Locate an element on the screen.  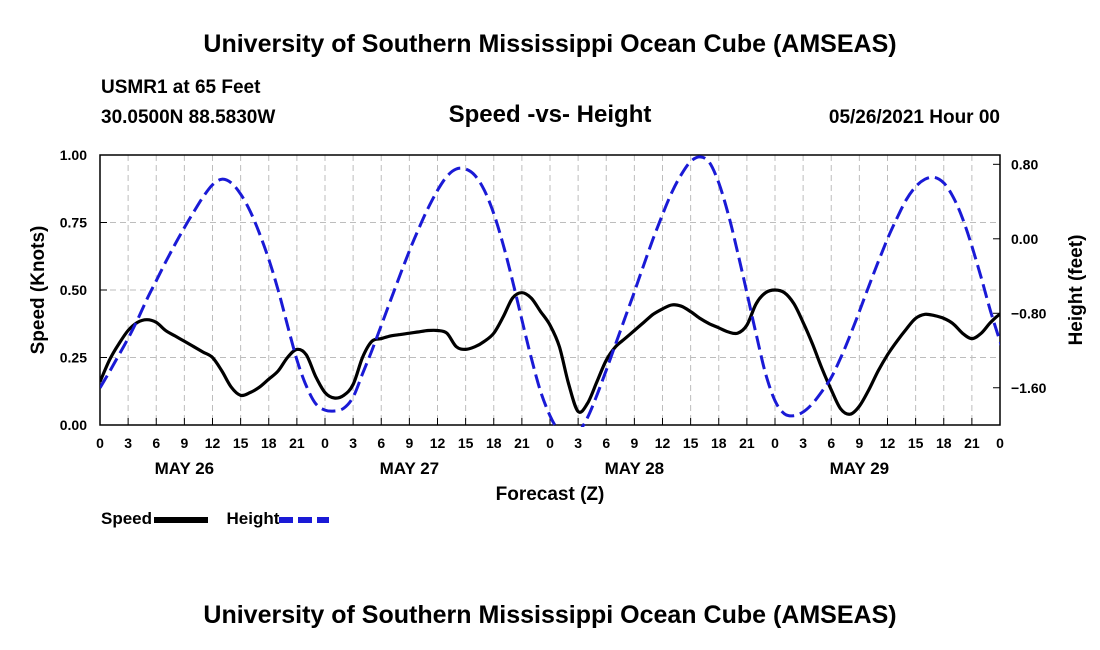
y-left-tick-label: 0.00 is located at coordinates (73, 425).